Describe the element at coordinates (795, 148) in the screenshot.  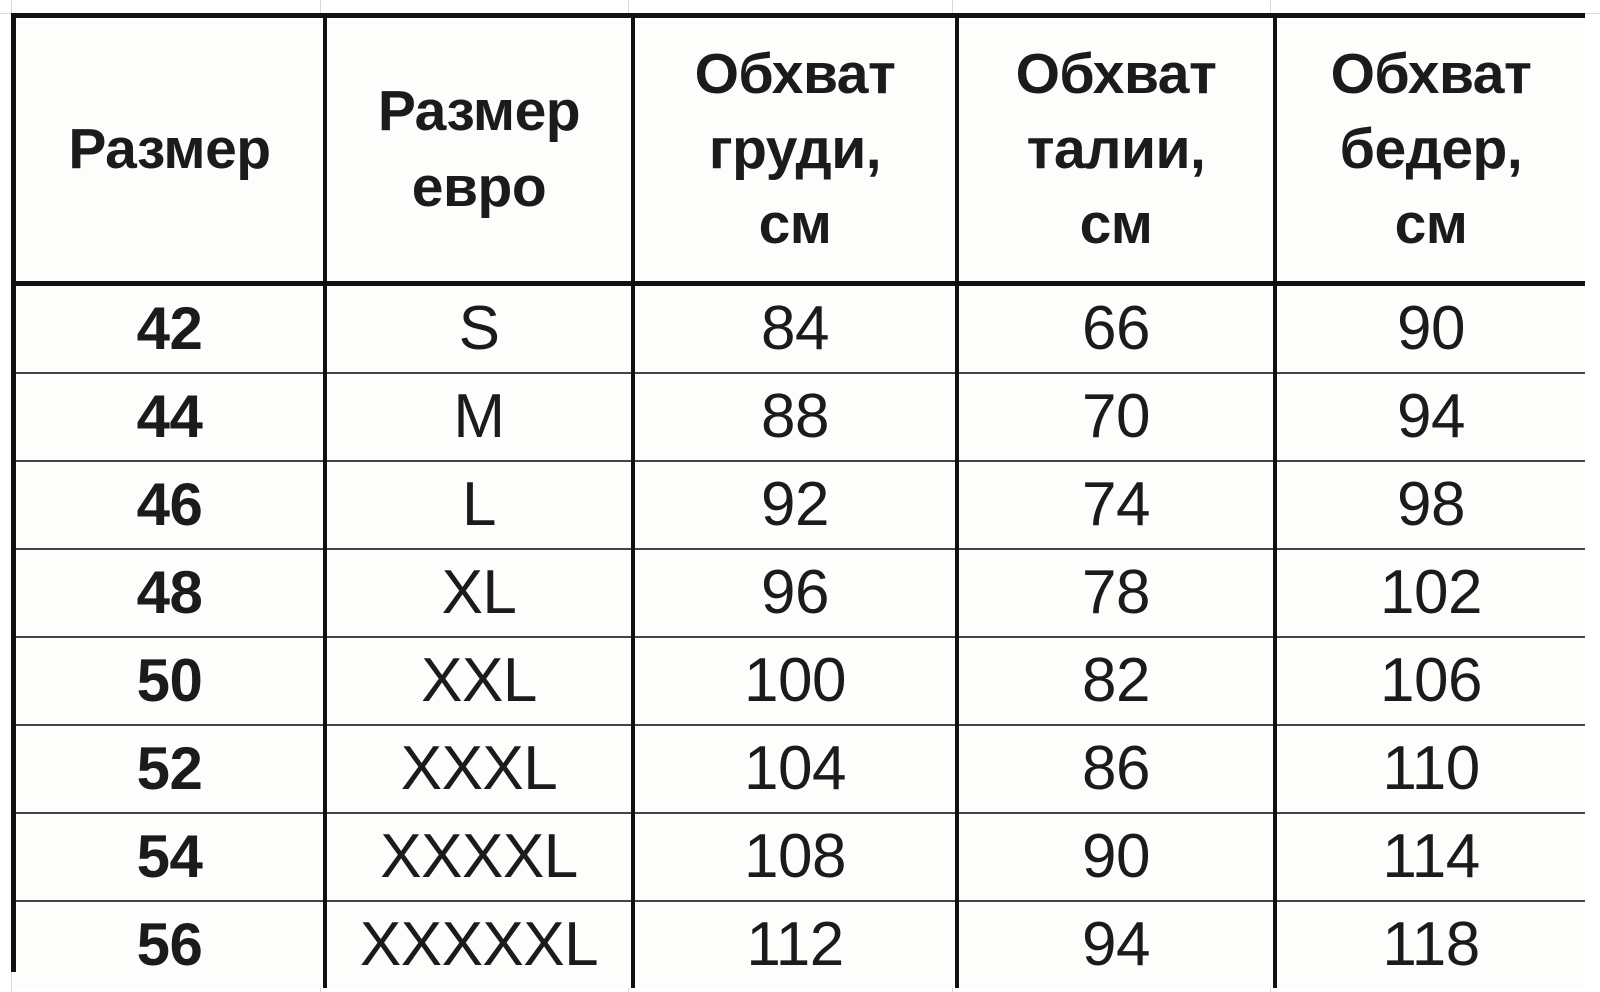
I see `column-header-line: груди,` at that location.